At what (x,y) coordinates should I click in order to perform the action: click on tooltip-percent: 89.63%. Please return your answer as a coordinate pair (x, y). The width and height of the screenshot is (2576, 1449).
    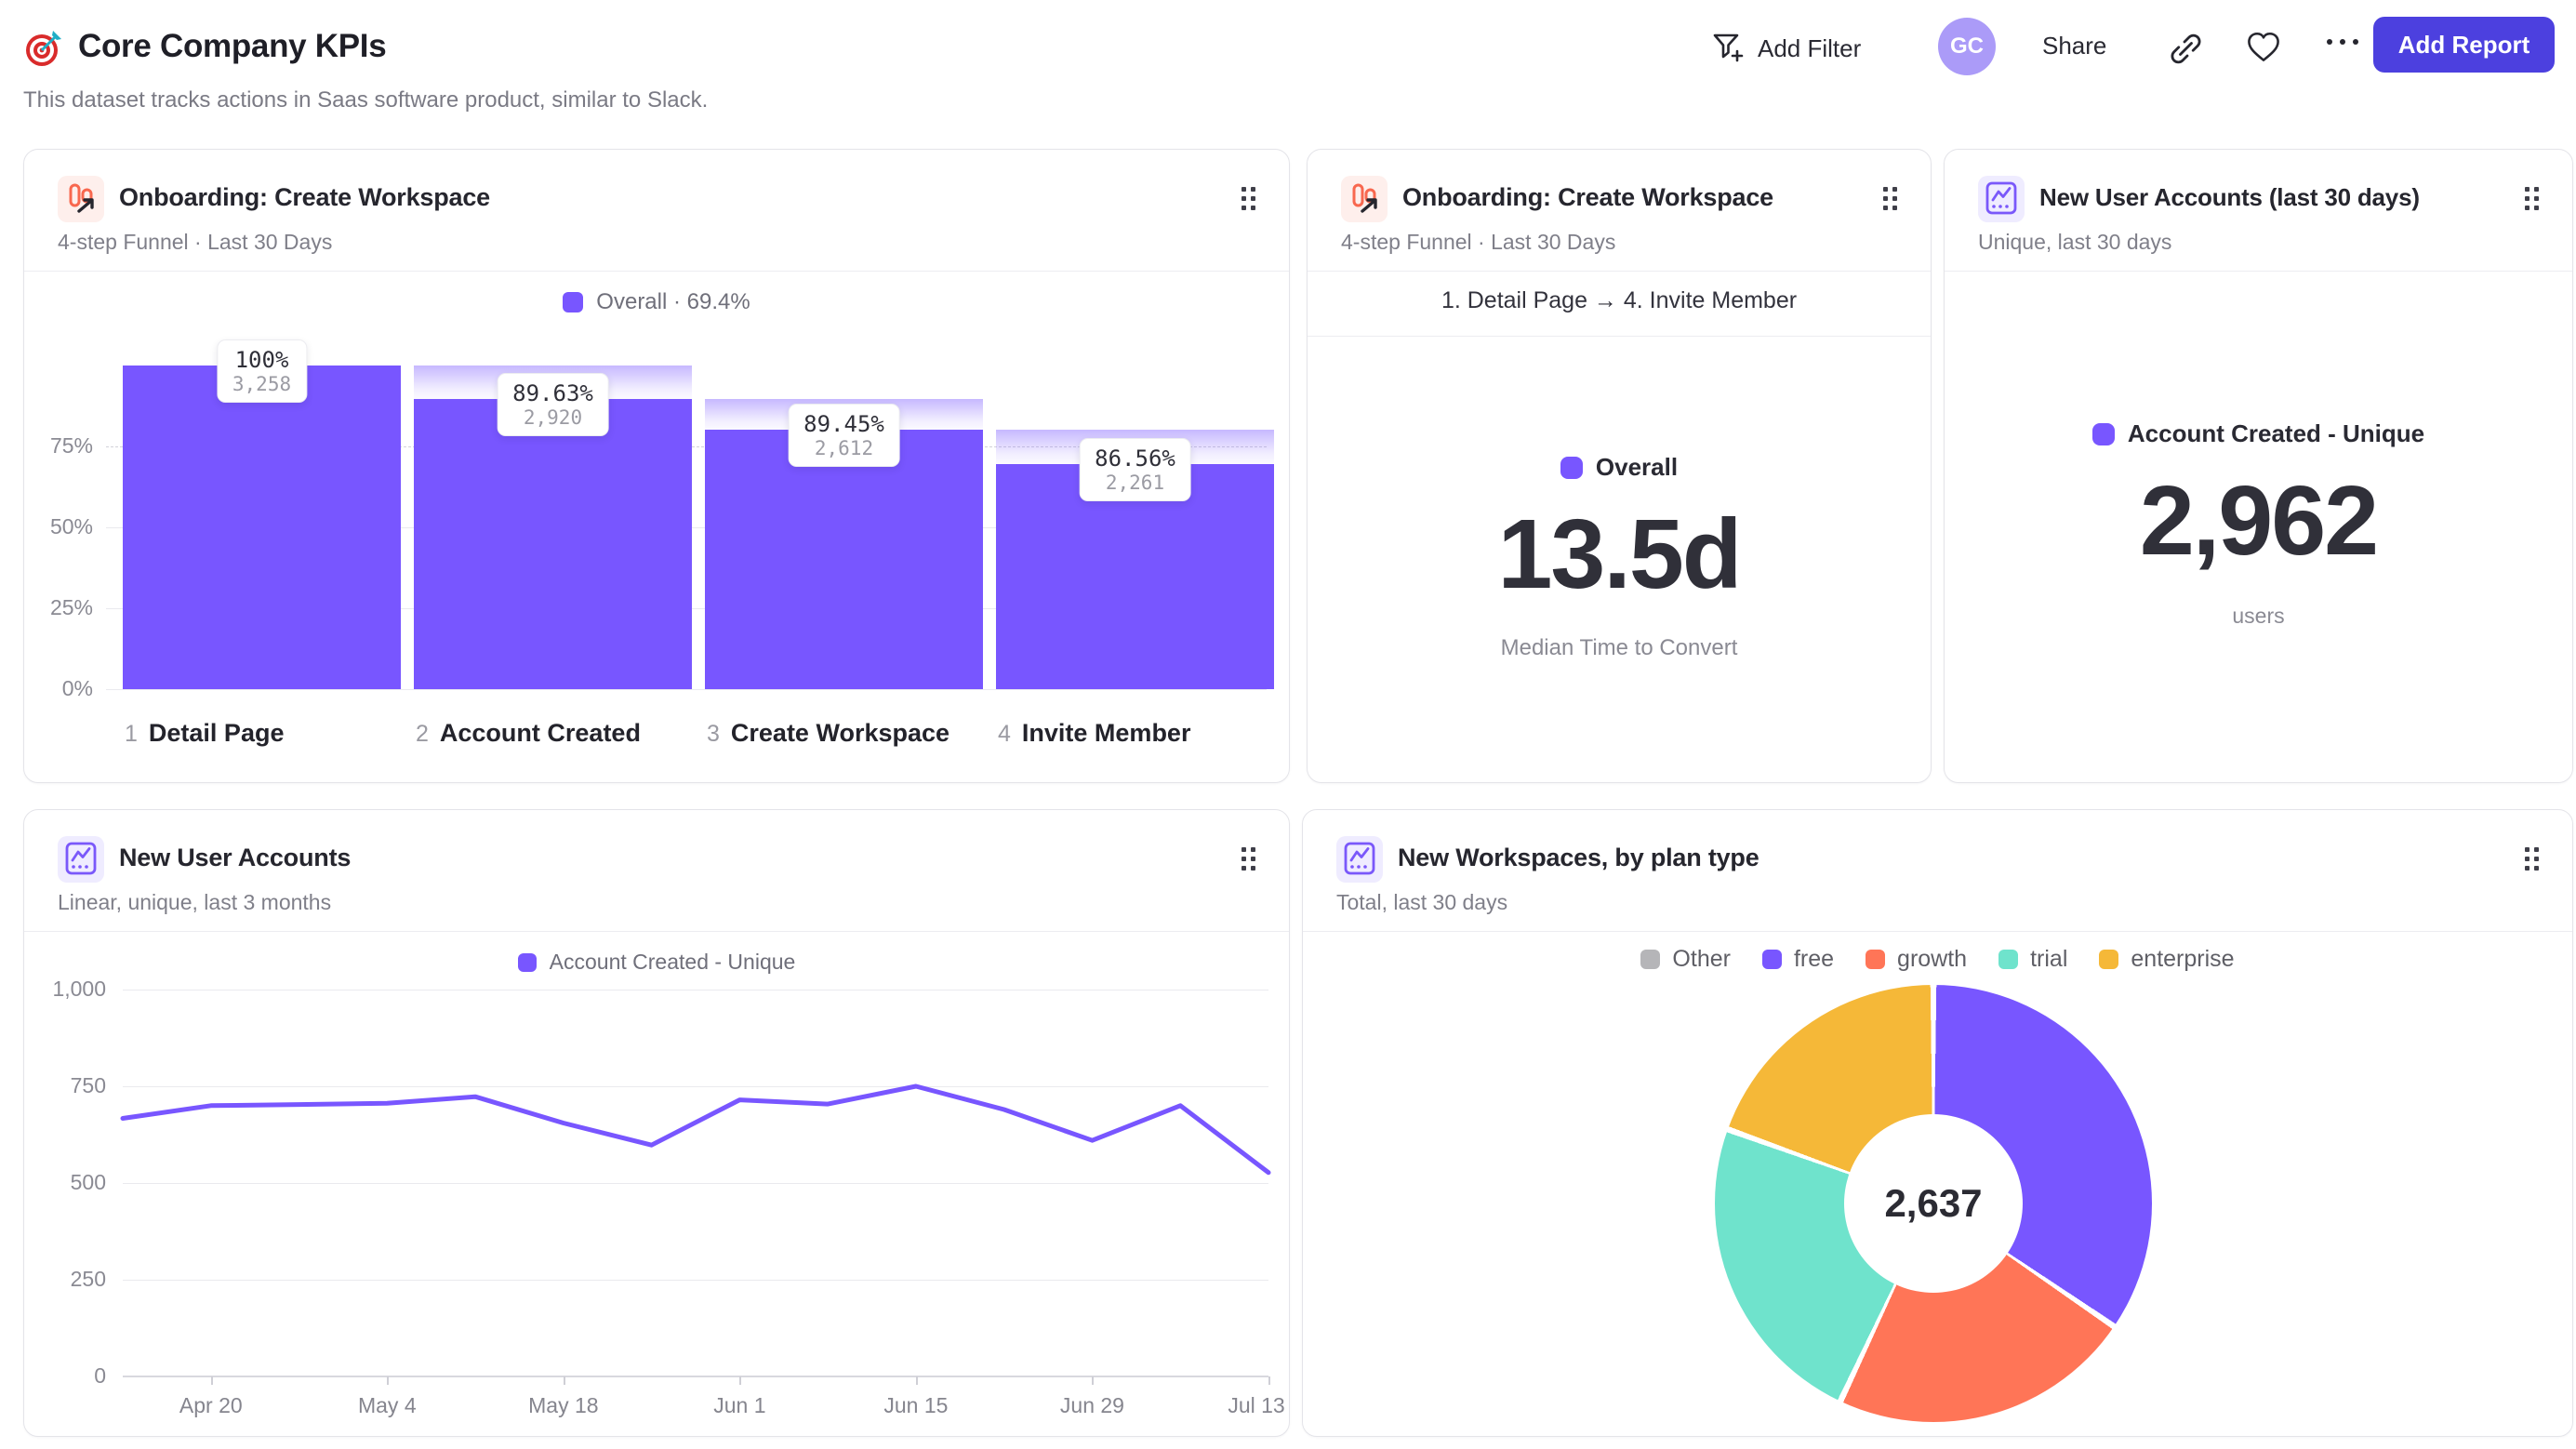
    Looking at the image, I should click on (552, 393).